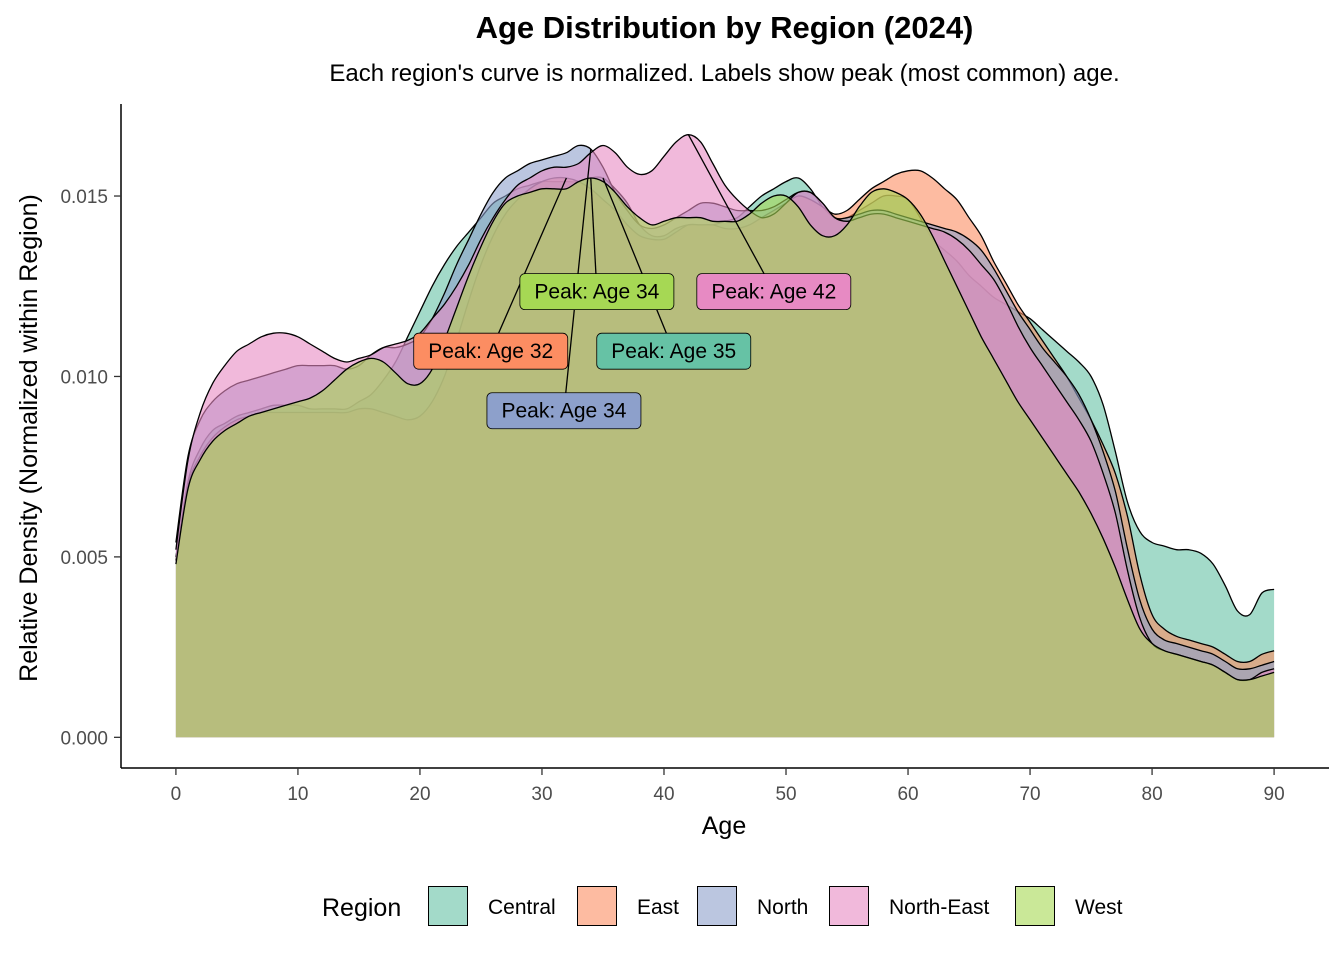 Image resolution: width=1344 pixels, height=960 pixels. What do you see at coordinates (522, 907) in the screenshot?
I see `legend-label-central: Central` at bounding box center [522, 907].